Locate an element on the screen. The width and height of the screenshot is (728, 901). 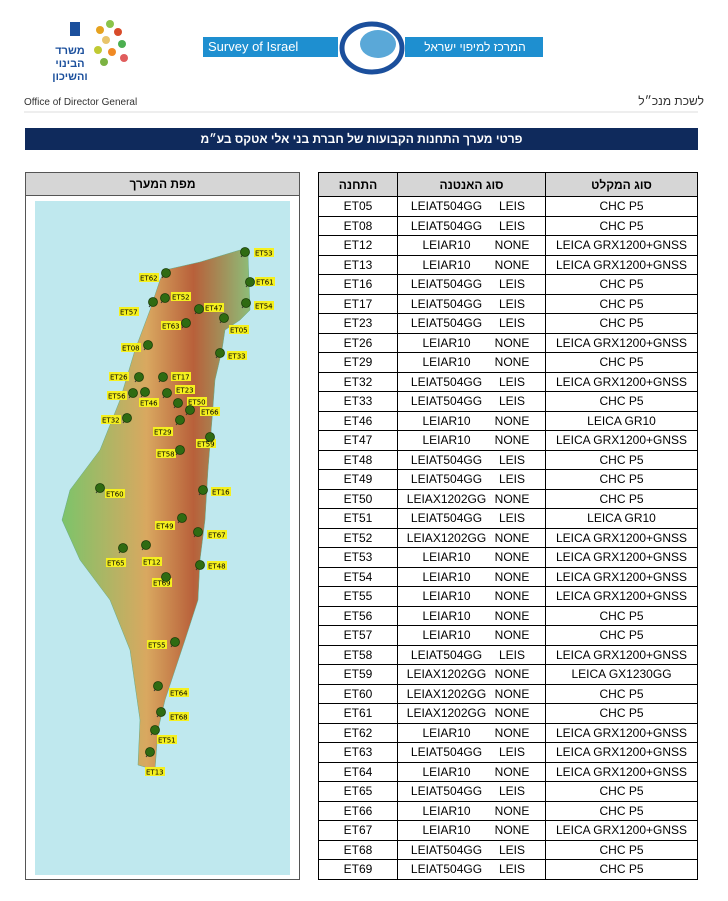
station-label: ET67 is located at coordinates (217, 536).